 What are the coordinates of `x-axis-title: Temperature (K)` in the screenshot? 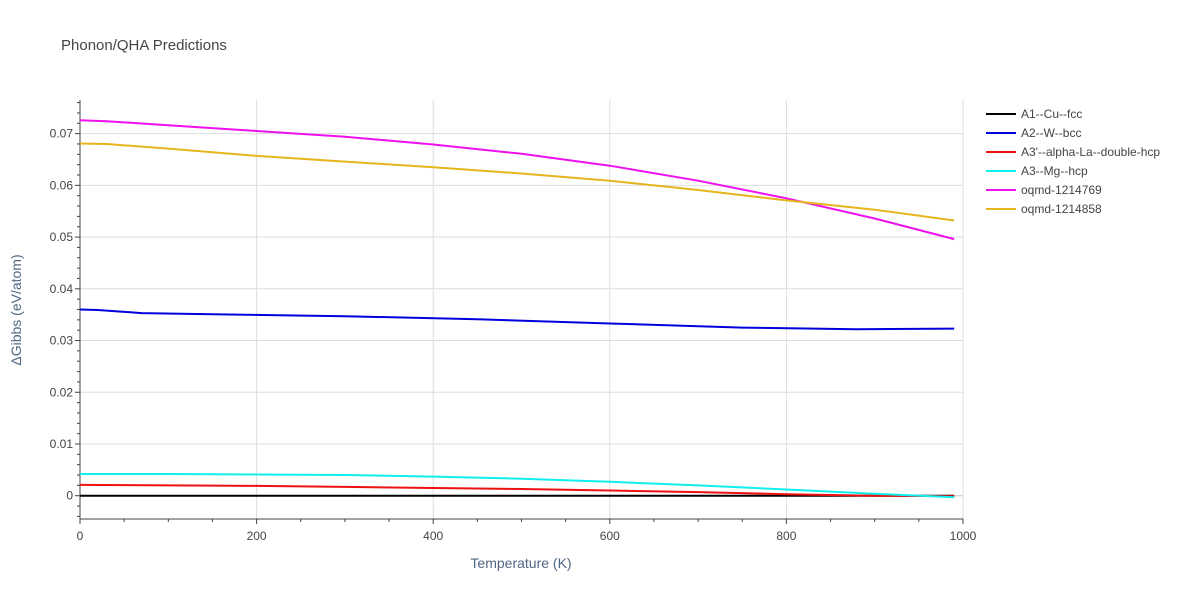 It's located at (520, 563).